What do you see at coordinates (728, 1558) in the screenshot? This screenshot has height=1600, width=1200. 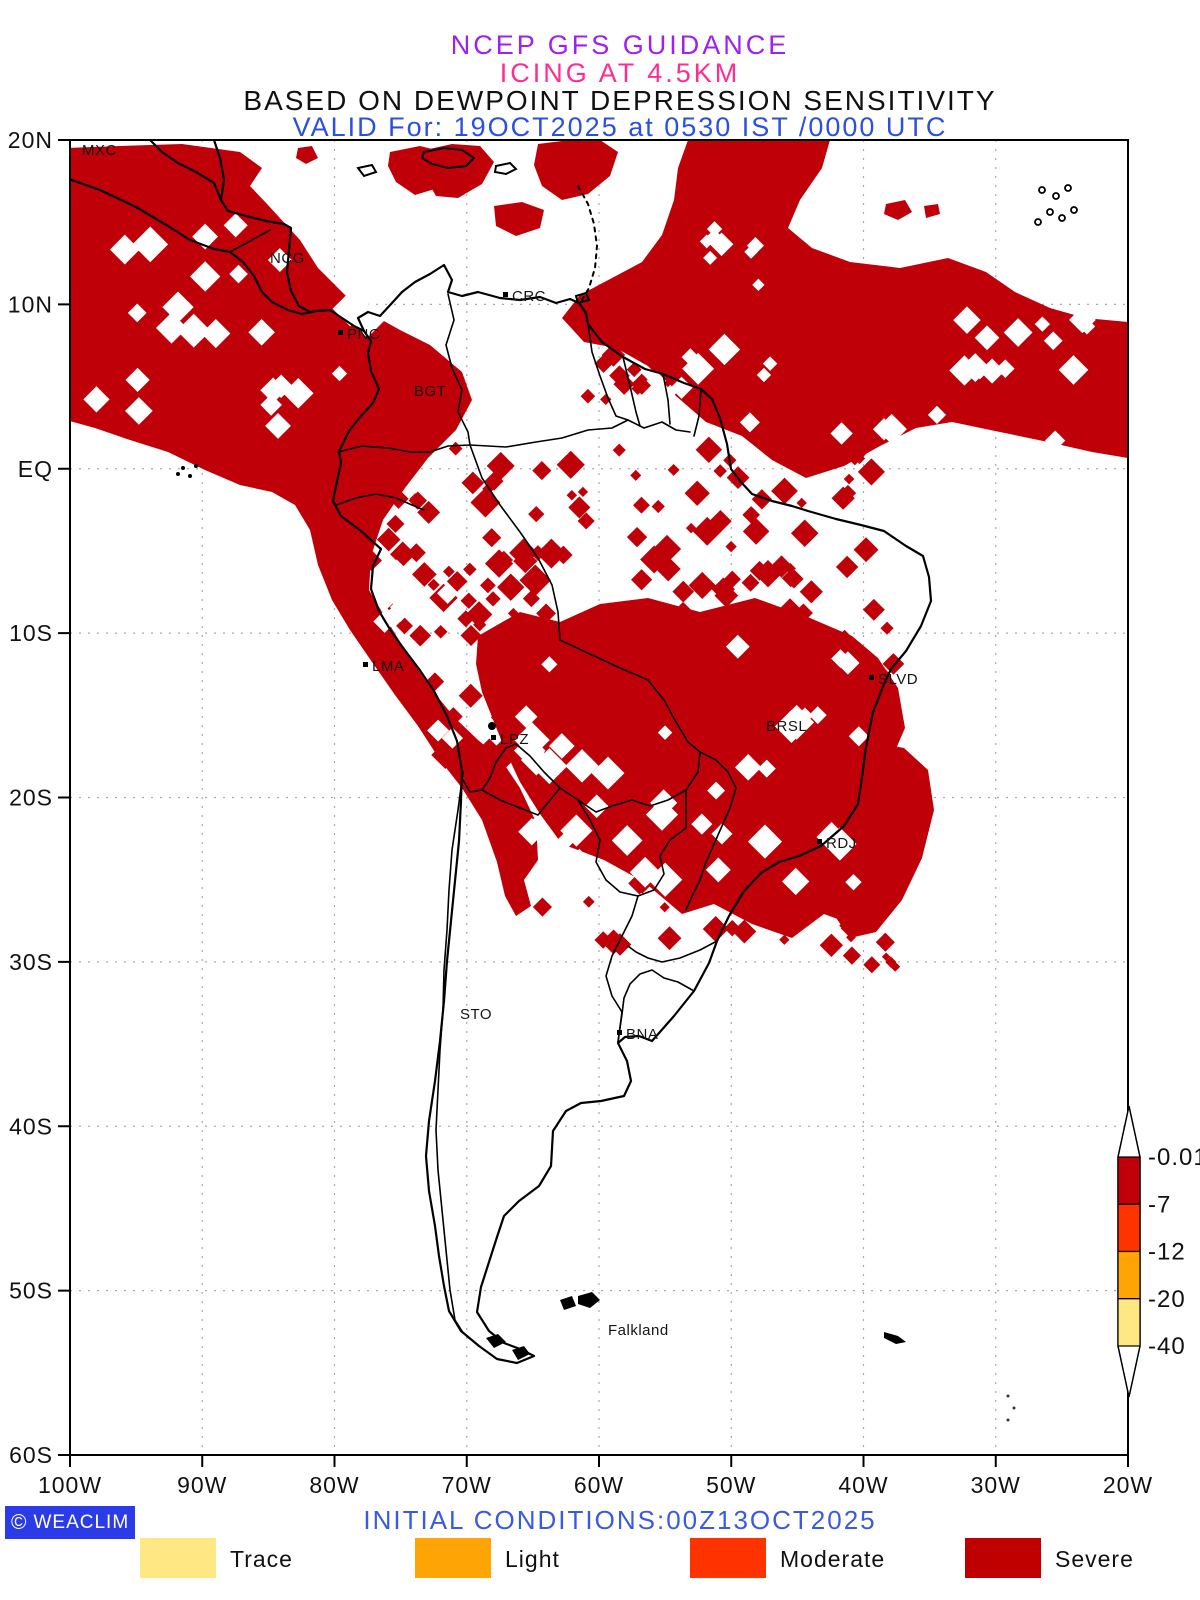 I see `legend-swatch-moderate` at bounding box center [728, 1558].